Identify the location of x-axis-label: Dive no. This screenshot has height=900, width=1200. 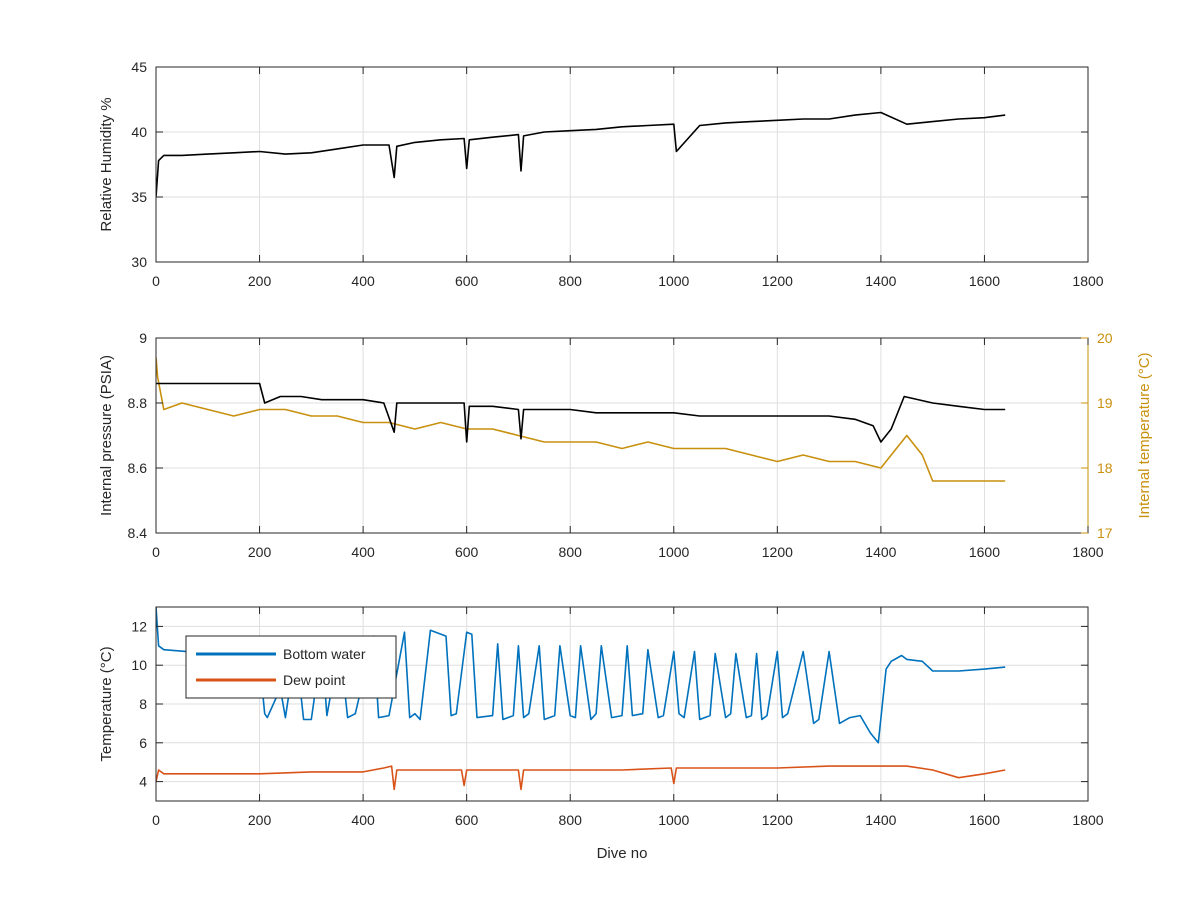
(622, 853).